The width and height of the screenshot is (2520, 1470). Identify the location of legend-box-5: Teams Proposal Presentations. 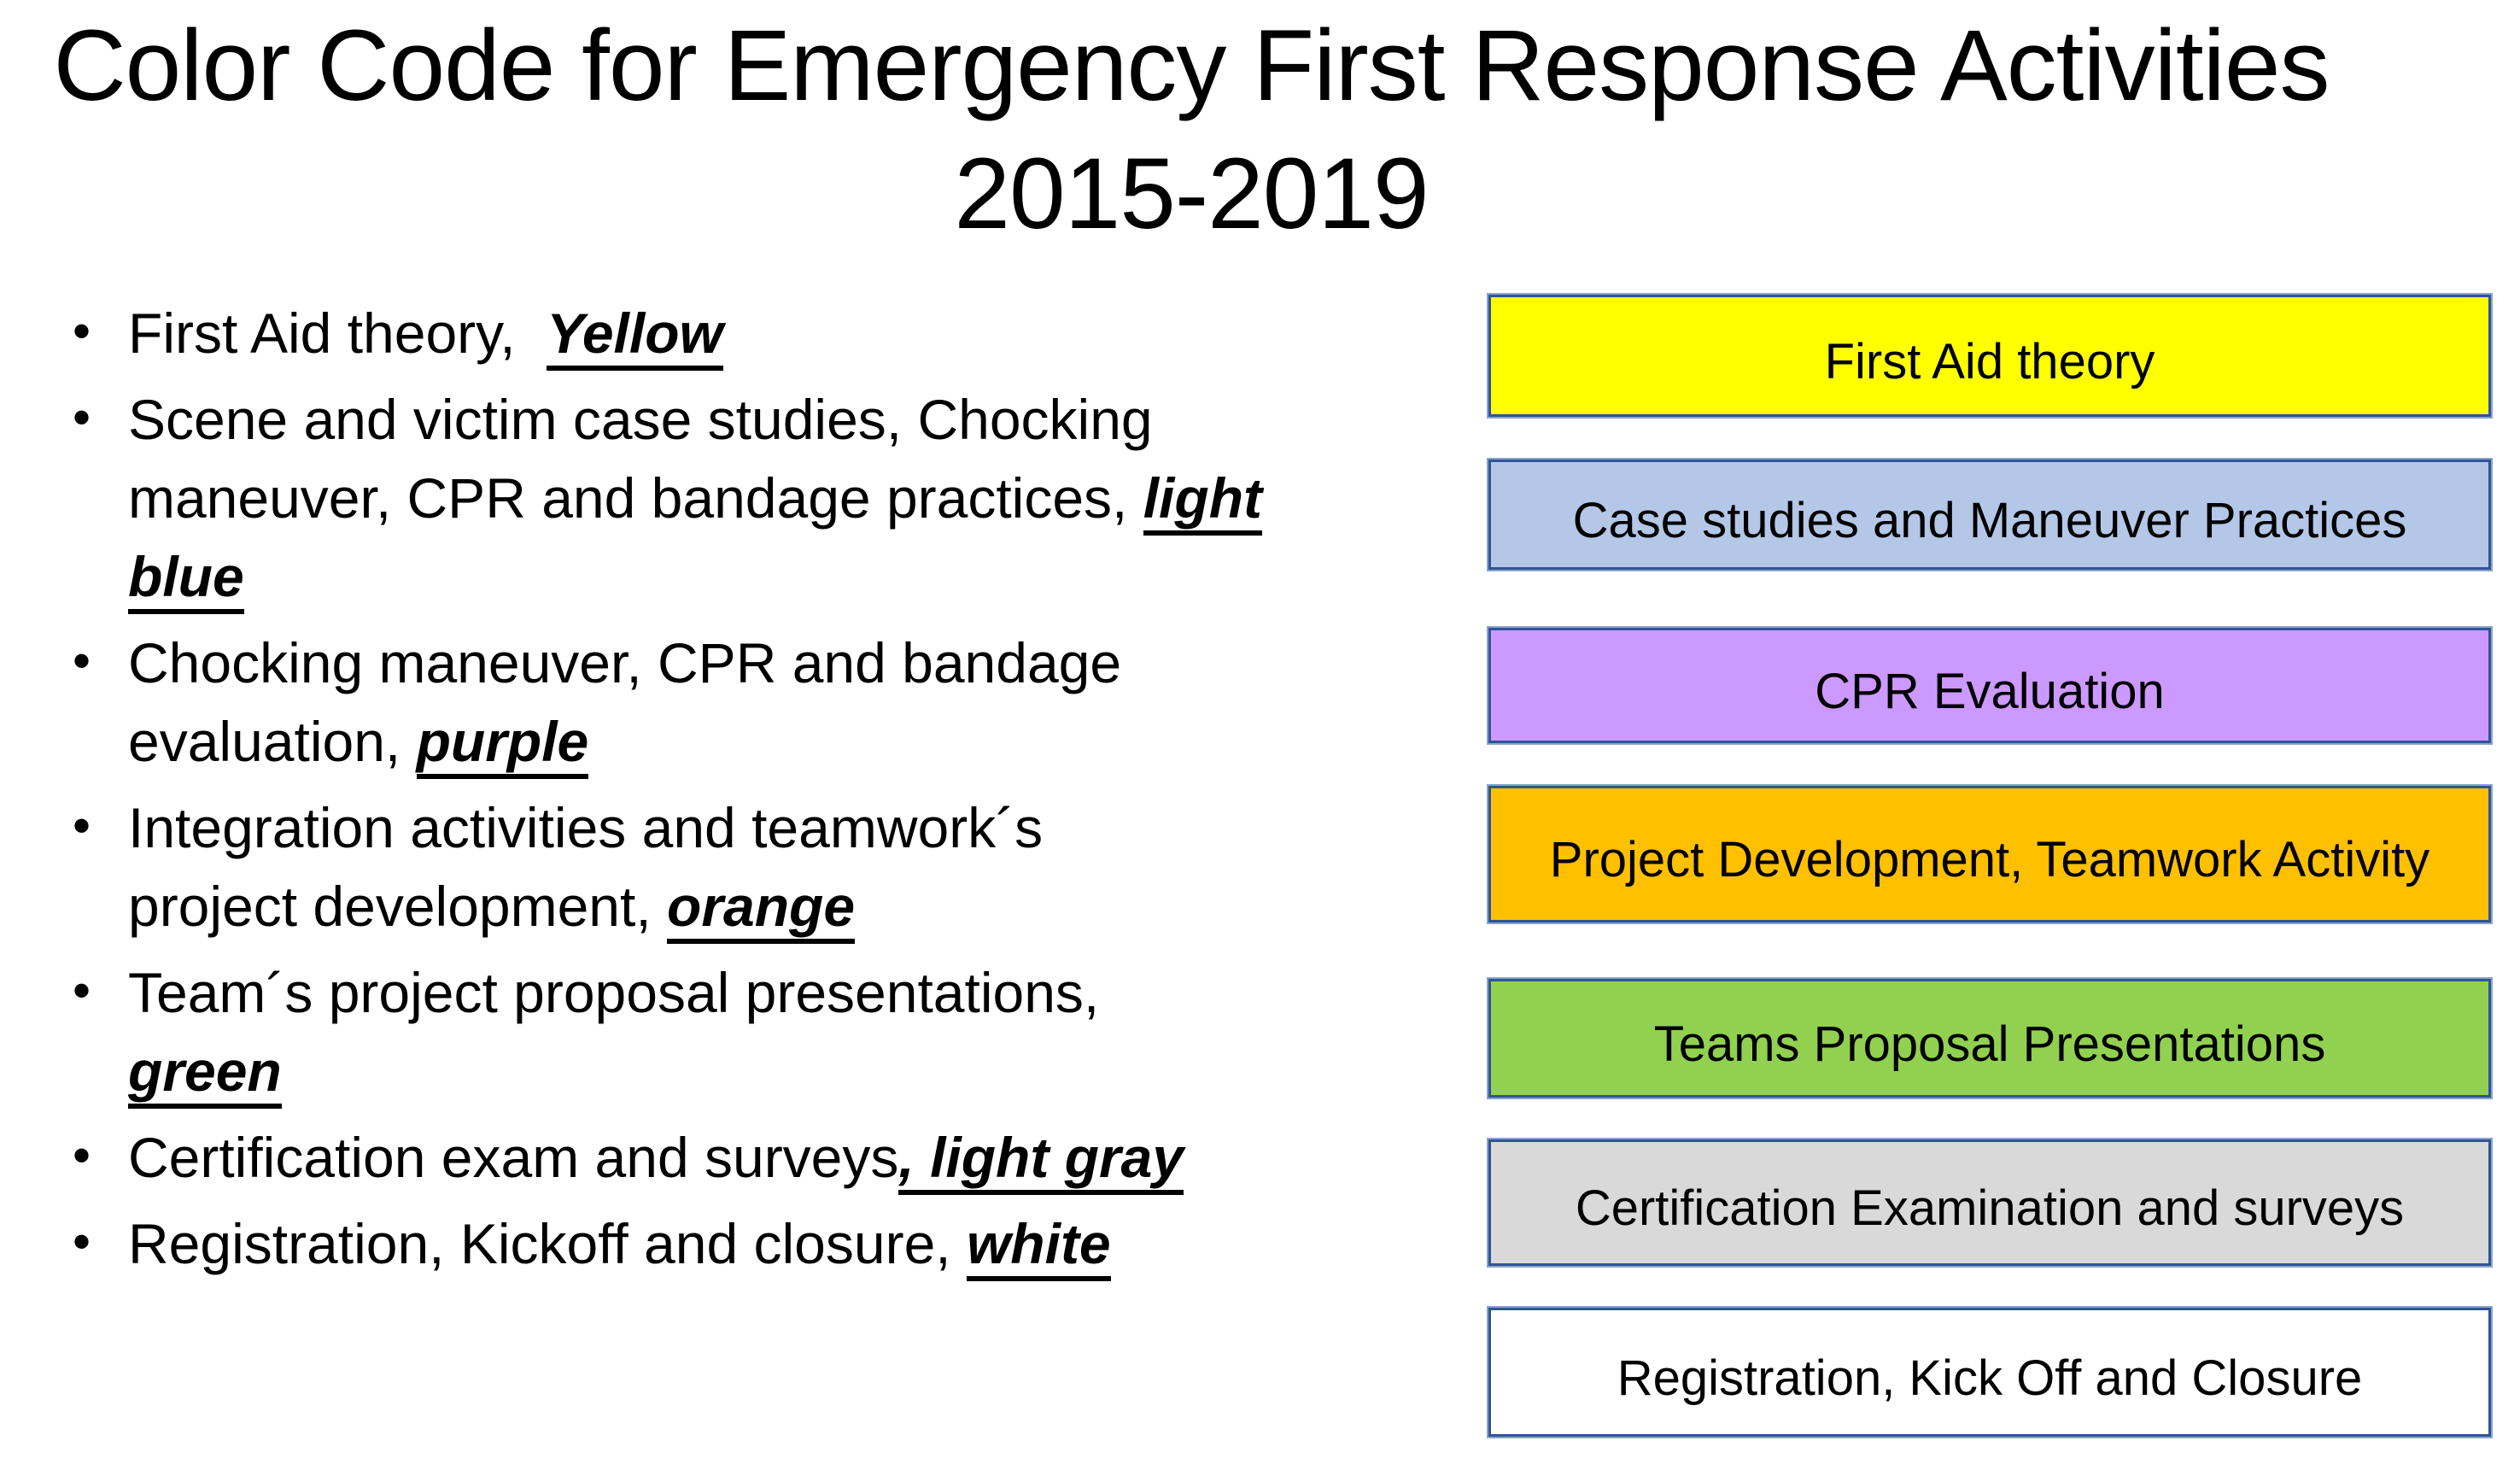
(1990, 1038).